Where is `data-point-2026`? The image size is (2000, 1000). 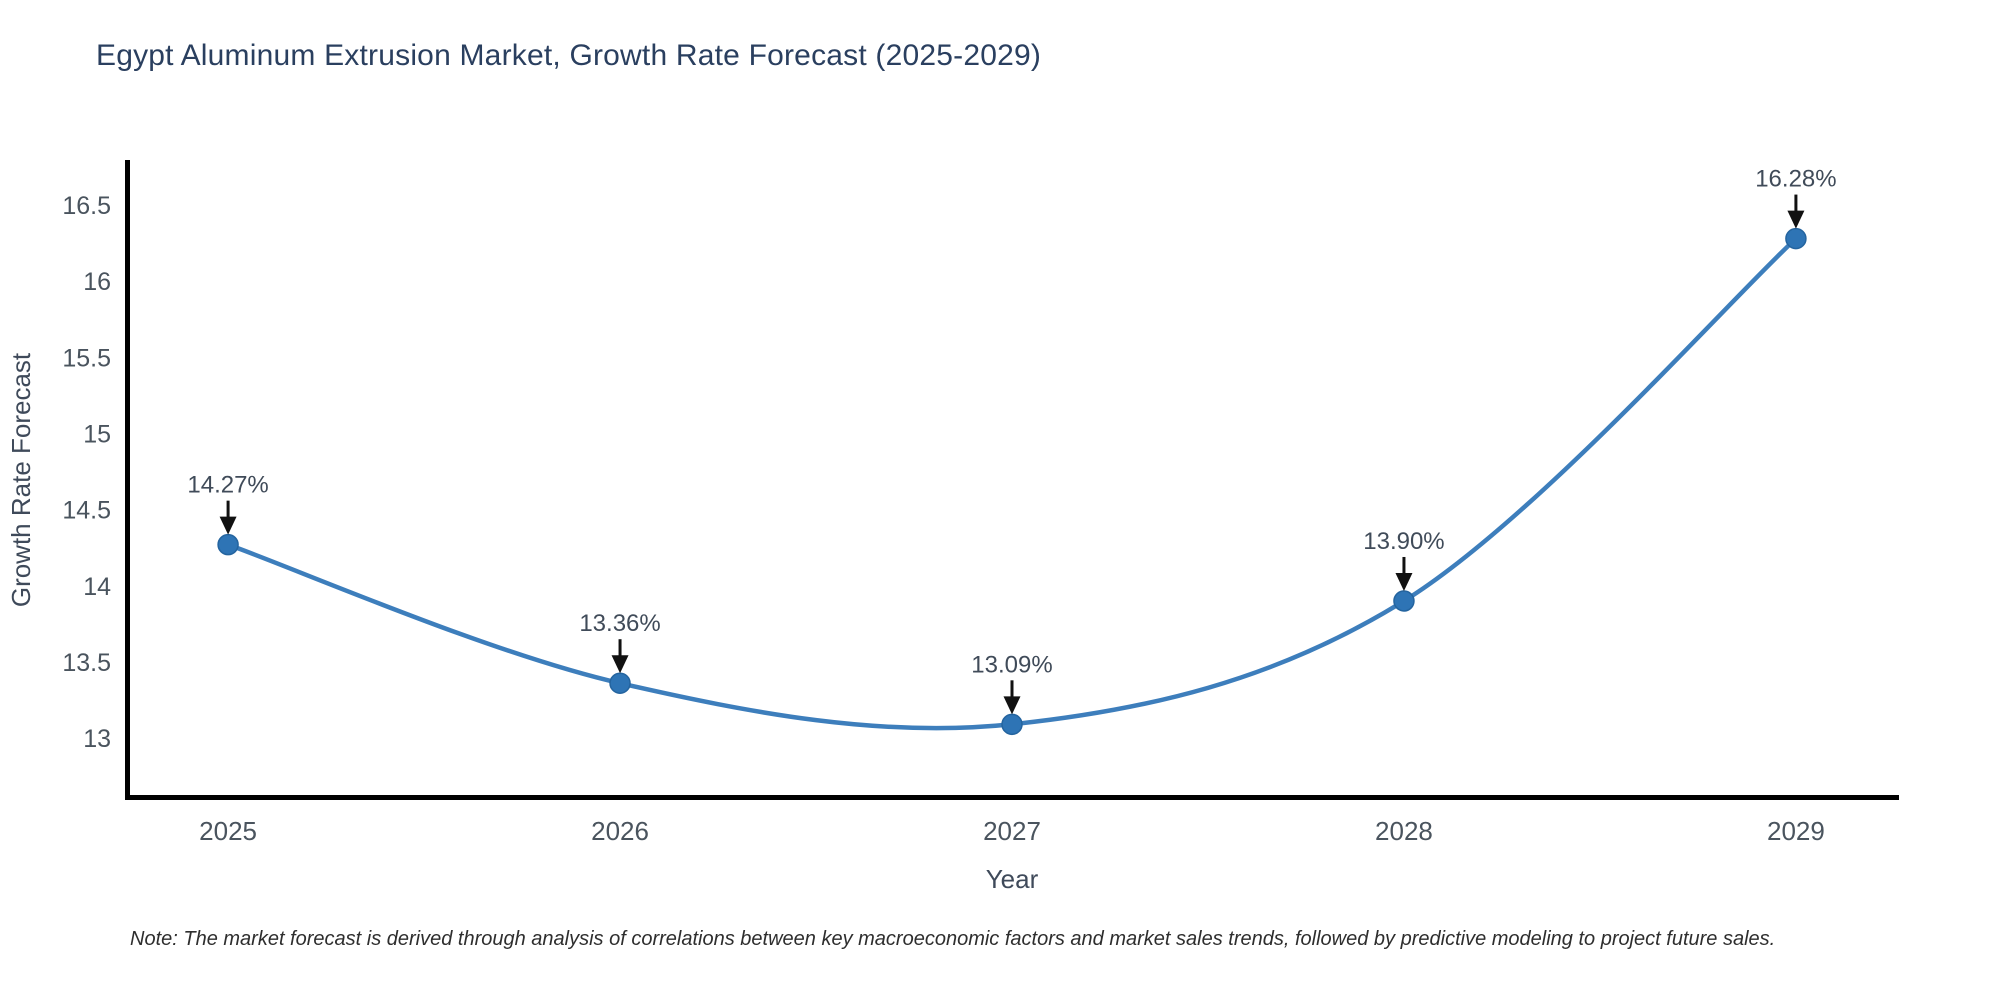
data-point-2026 is located at coordinates (620, 683).